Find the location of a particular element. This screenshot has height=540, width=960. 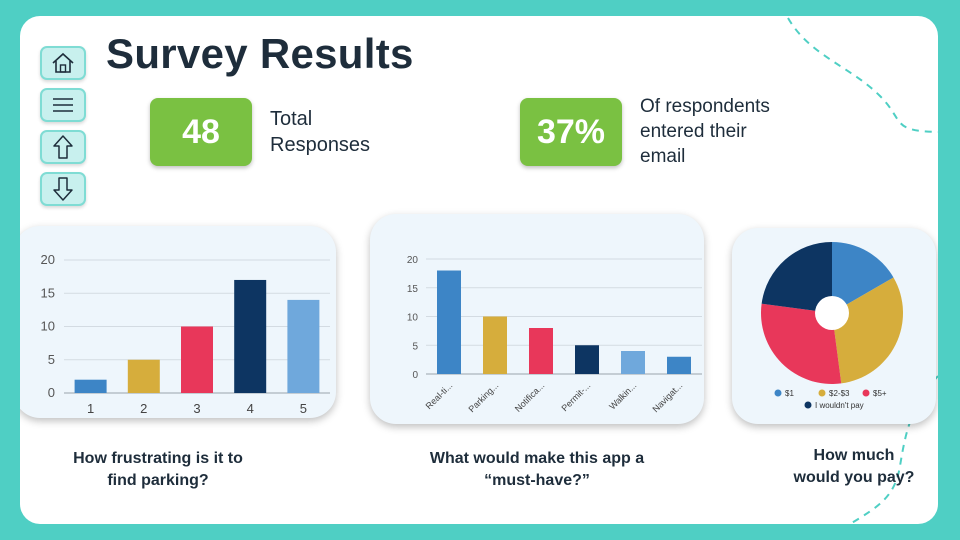

question-frustration: How frustrating is it to find parking? is located at coordinates (158, 469).